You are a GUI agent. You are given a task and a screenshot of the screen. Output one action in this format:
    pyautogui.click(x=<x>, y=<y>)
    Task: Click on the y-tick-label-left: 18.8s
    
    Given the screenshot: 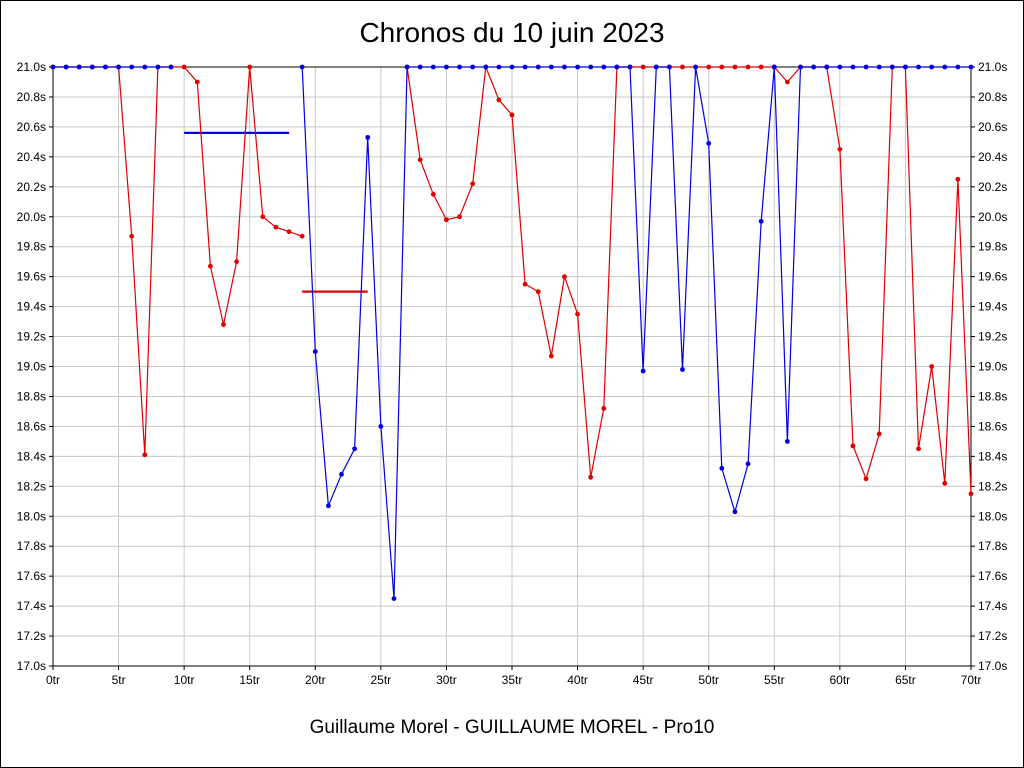 What is the action you would take?
    pyautogui.click(x=31, y=396)
    